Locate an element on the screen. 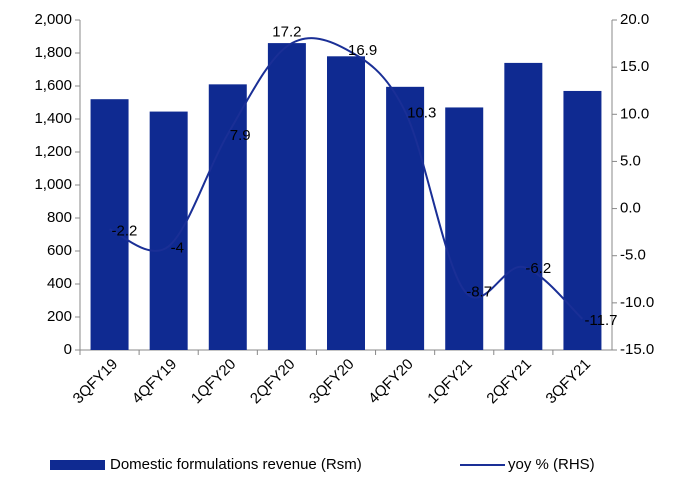 The height and width of the screenshot is (478, 678). y-tick-label: 600 is located at coordinates (59, 250).